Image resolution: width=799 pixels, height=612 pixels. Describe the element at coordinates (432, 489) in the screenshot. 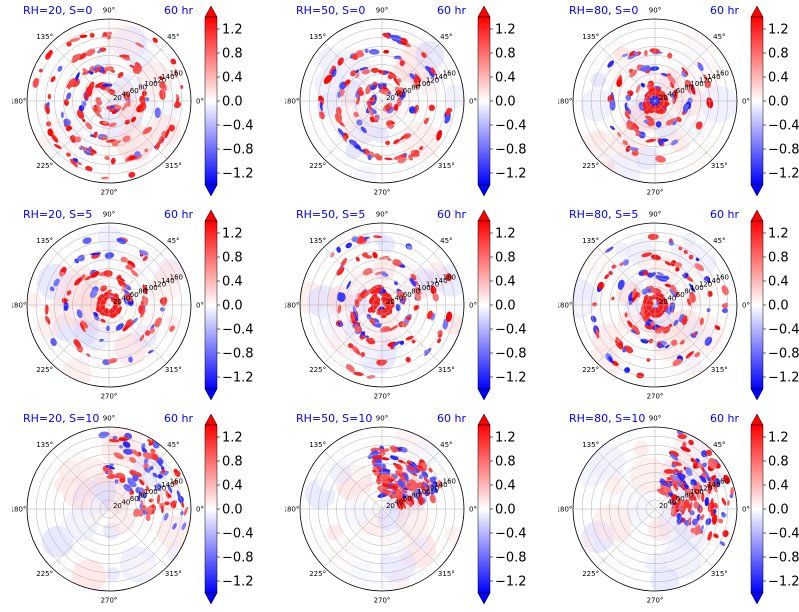

I see `radial-tick-label: 120` at that location.